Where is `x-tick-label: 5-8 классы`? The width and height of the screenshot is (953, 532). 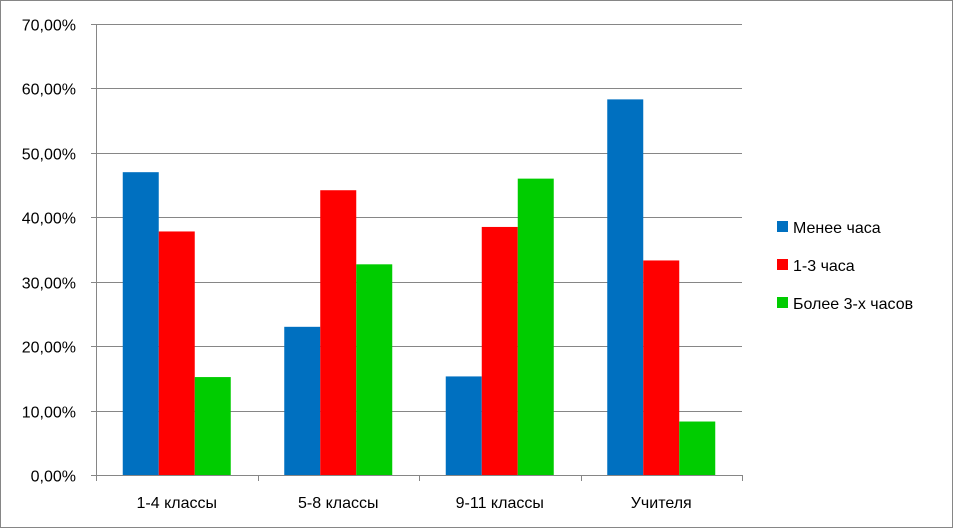 x-tick-label: 5-8 классы is located at coordinates (338, 503).